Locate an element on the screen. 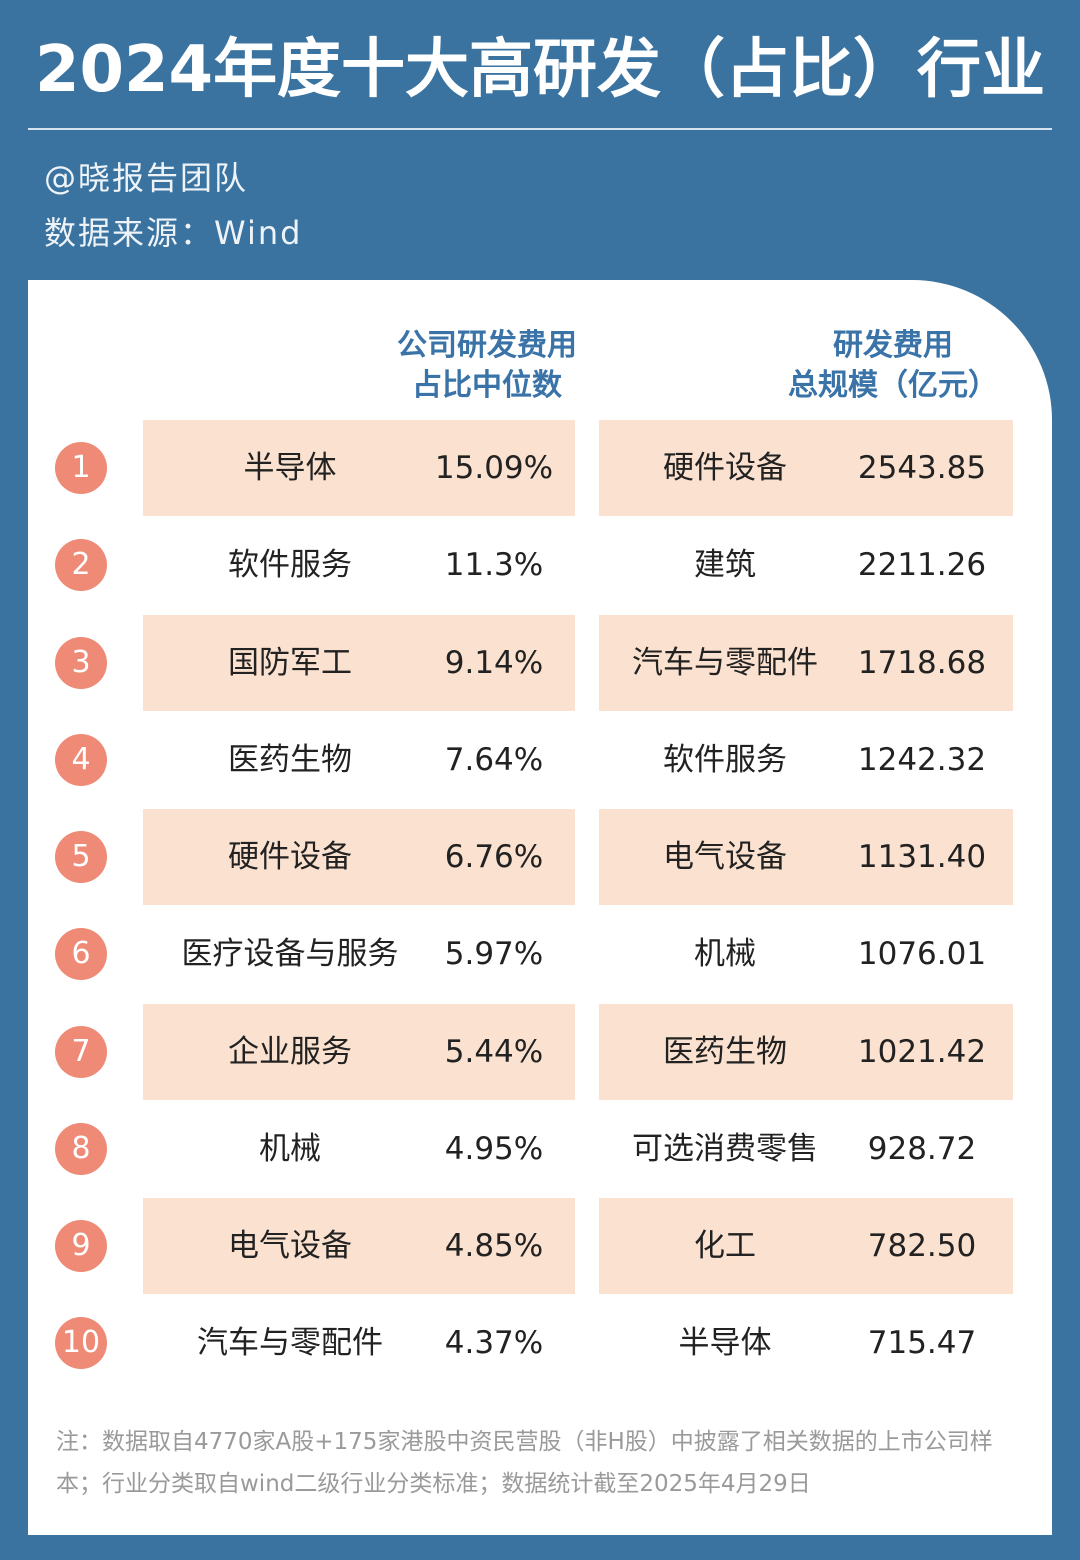  author: @晓报告团队 is located at coordinates (146, 178).